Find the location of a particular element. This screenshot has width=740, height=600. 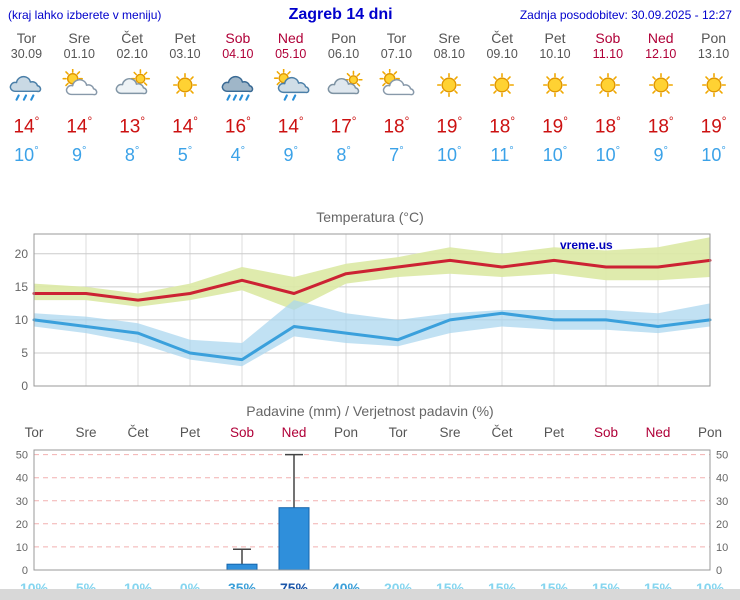

day-name: Tor is located at coordinates (26, 38).